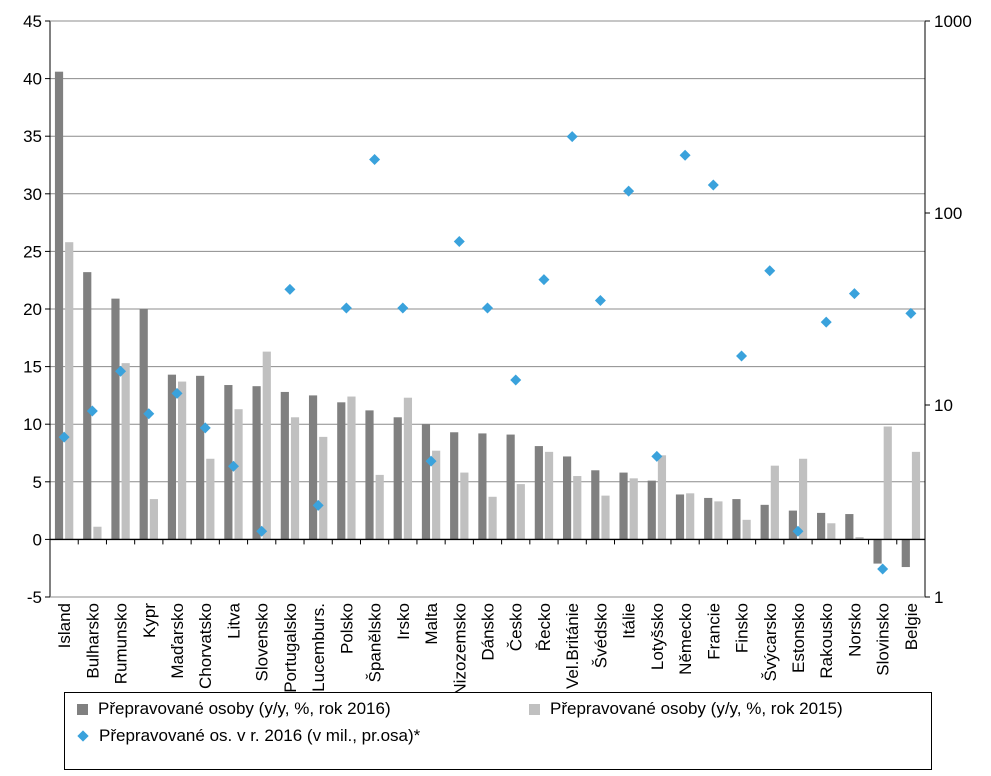 Image resolution: width=991 pixels, height=776 pixels. I want to click on category-label: Vel.Británie, so click(572, 646).